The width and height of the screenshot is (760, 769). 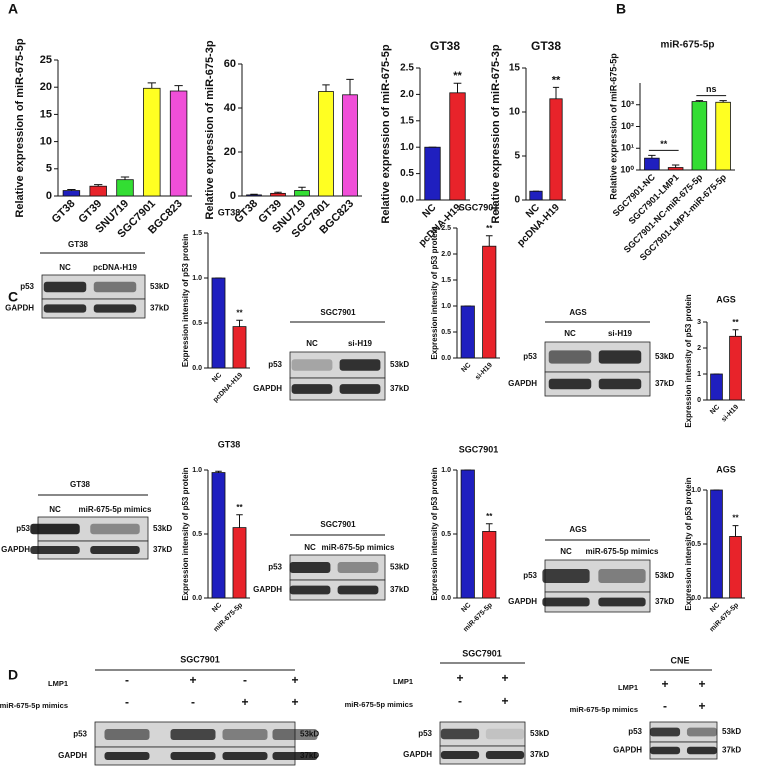 What do you see at coordinates (515, 68) in the screenshot?
I see `y-tick-label: 15` at bounding box center [515, 68].